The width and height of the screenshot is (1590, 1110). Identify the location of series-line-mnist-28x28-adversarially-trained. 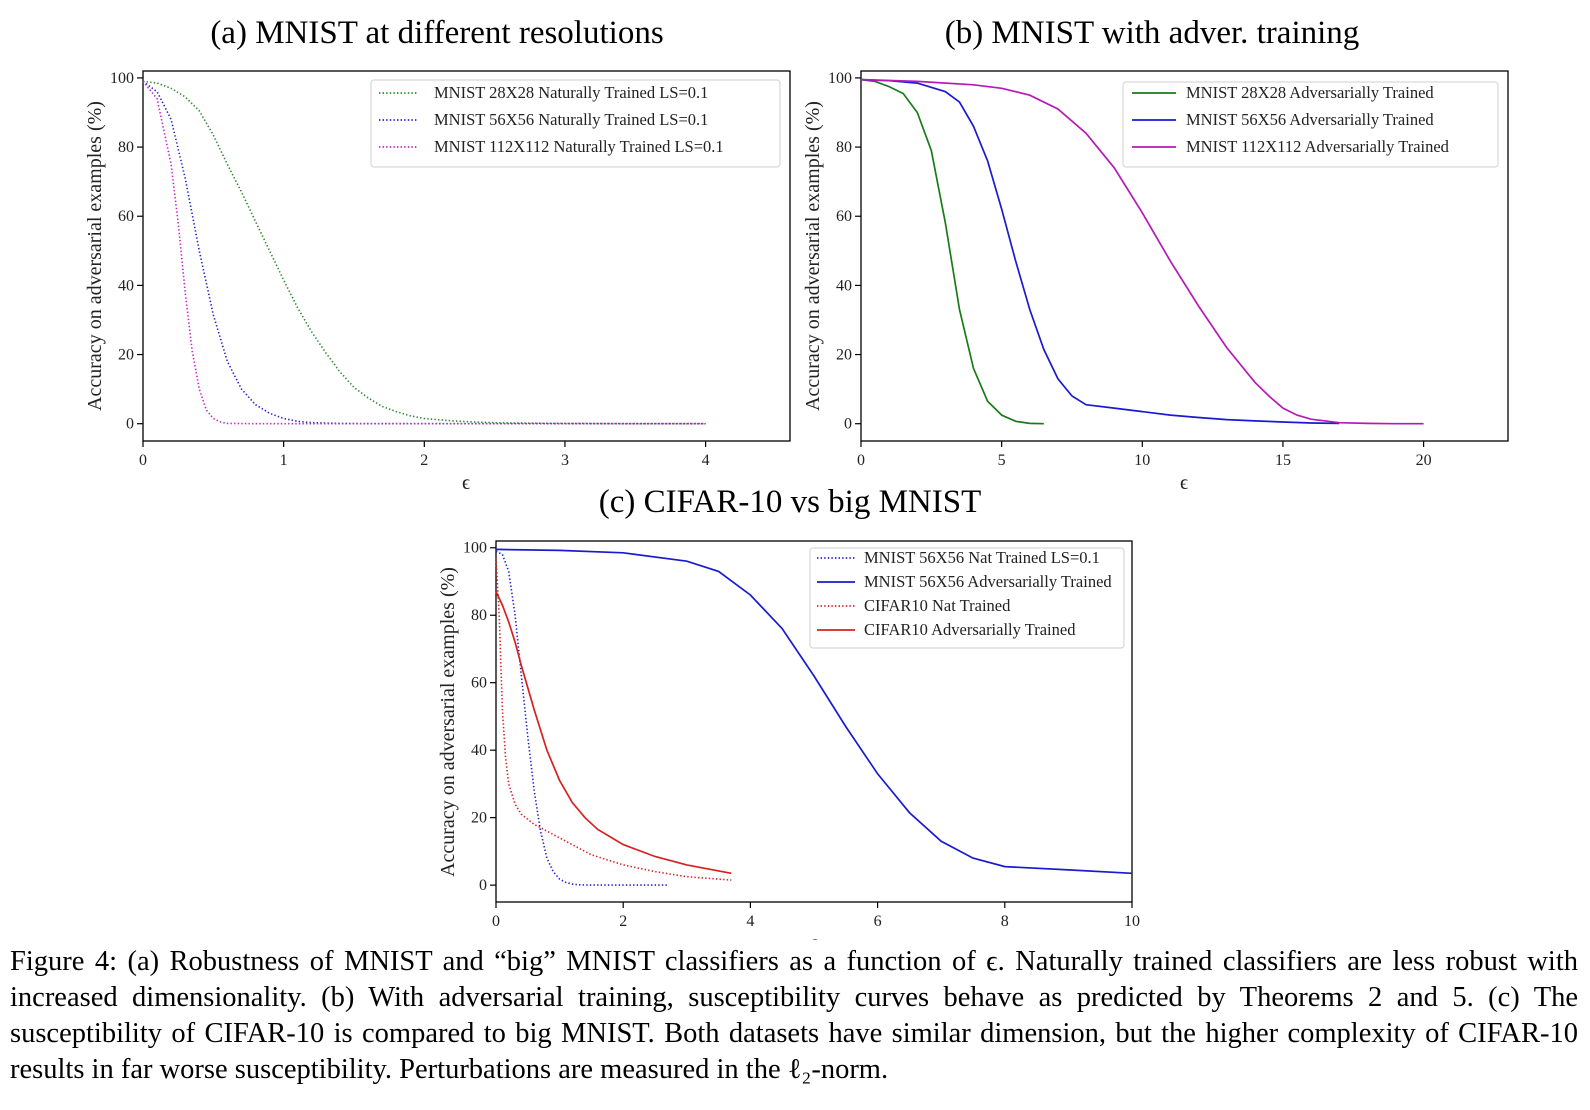
(952, 251).